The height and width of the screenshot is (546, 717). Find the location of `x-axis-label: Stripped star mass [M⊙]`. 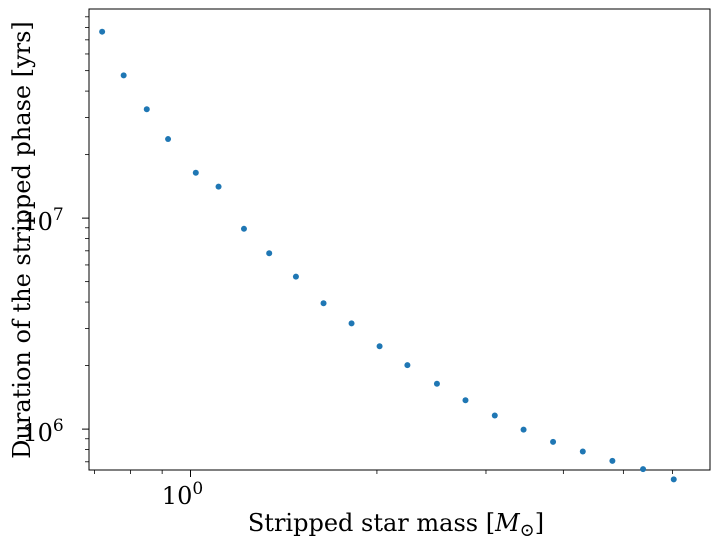

x-axis-label: Stripped star mass [M⊙] is located at coordinates (396, 525).